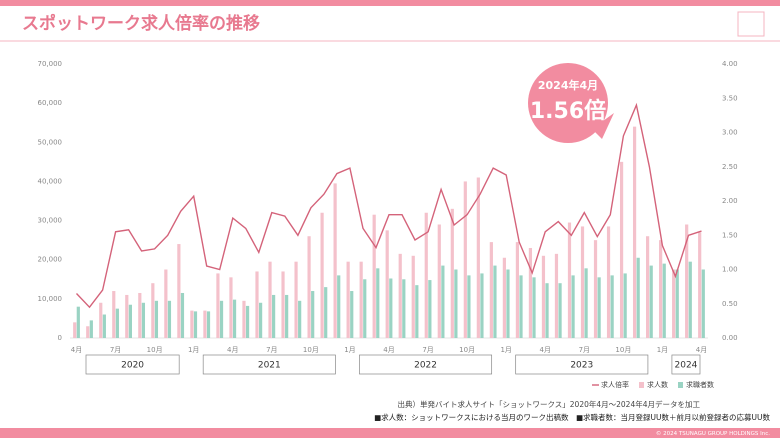  What do you see at coordinates (132, 366) in the screenshot?
I see `year-label: 2020` at bounding box center [132, 366].